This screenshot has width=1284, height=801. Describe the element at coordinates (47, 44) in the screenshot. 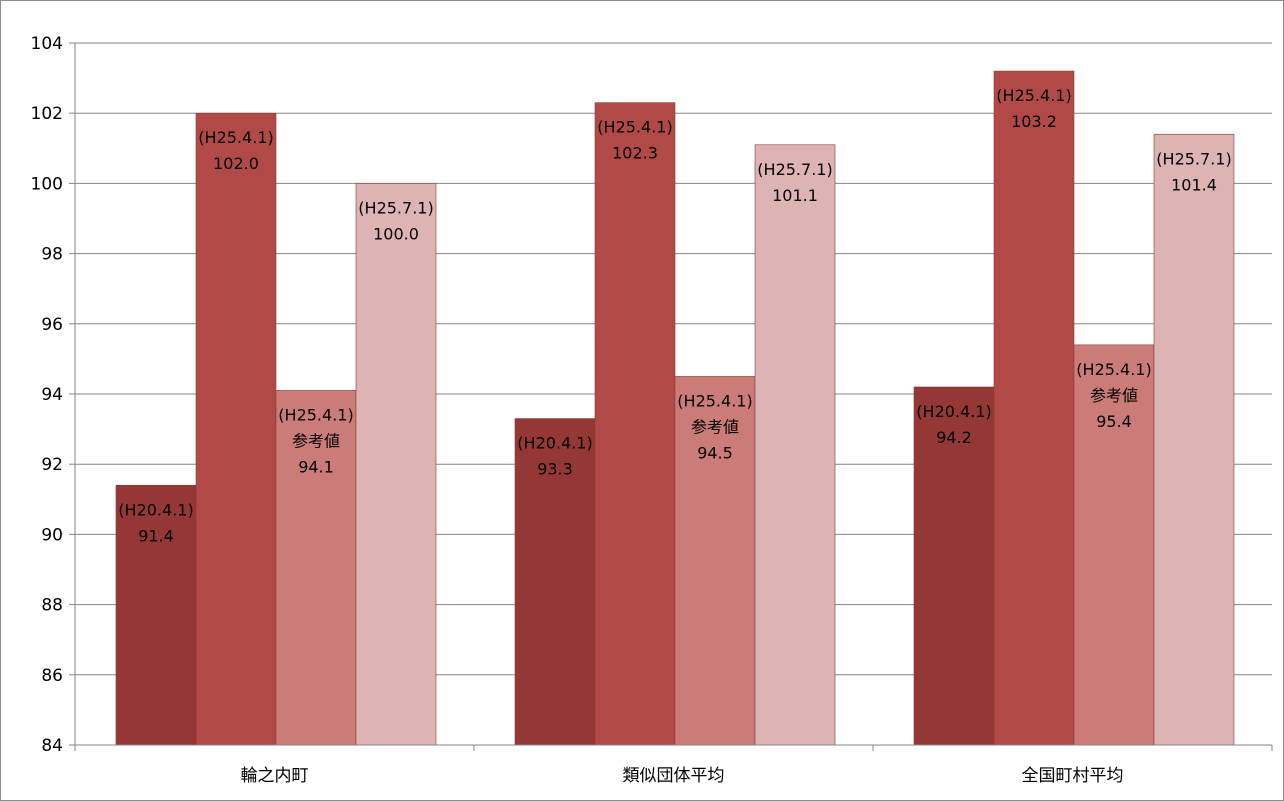

I see `y-tick-label: 104` at that location.